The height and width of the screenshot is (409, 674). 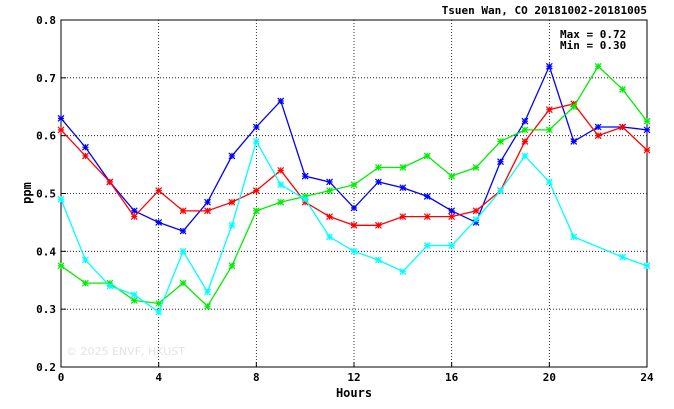 What do you see at coordinates (647, 377) in the screenshot?
I see `x-tick-label: 24` at bounding box center [647, 377].